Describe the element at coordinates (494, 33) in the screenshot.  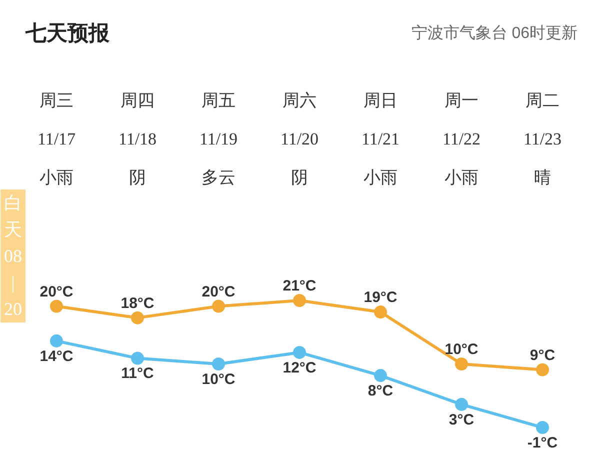
I see `chart-subtitle: 宁波市气象台 06时更新` at that location.